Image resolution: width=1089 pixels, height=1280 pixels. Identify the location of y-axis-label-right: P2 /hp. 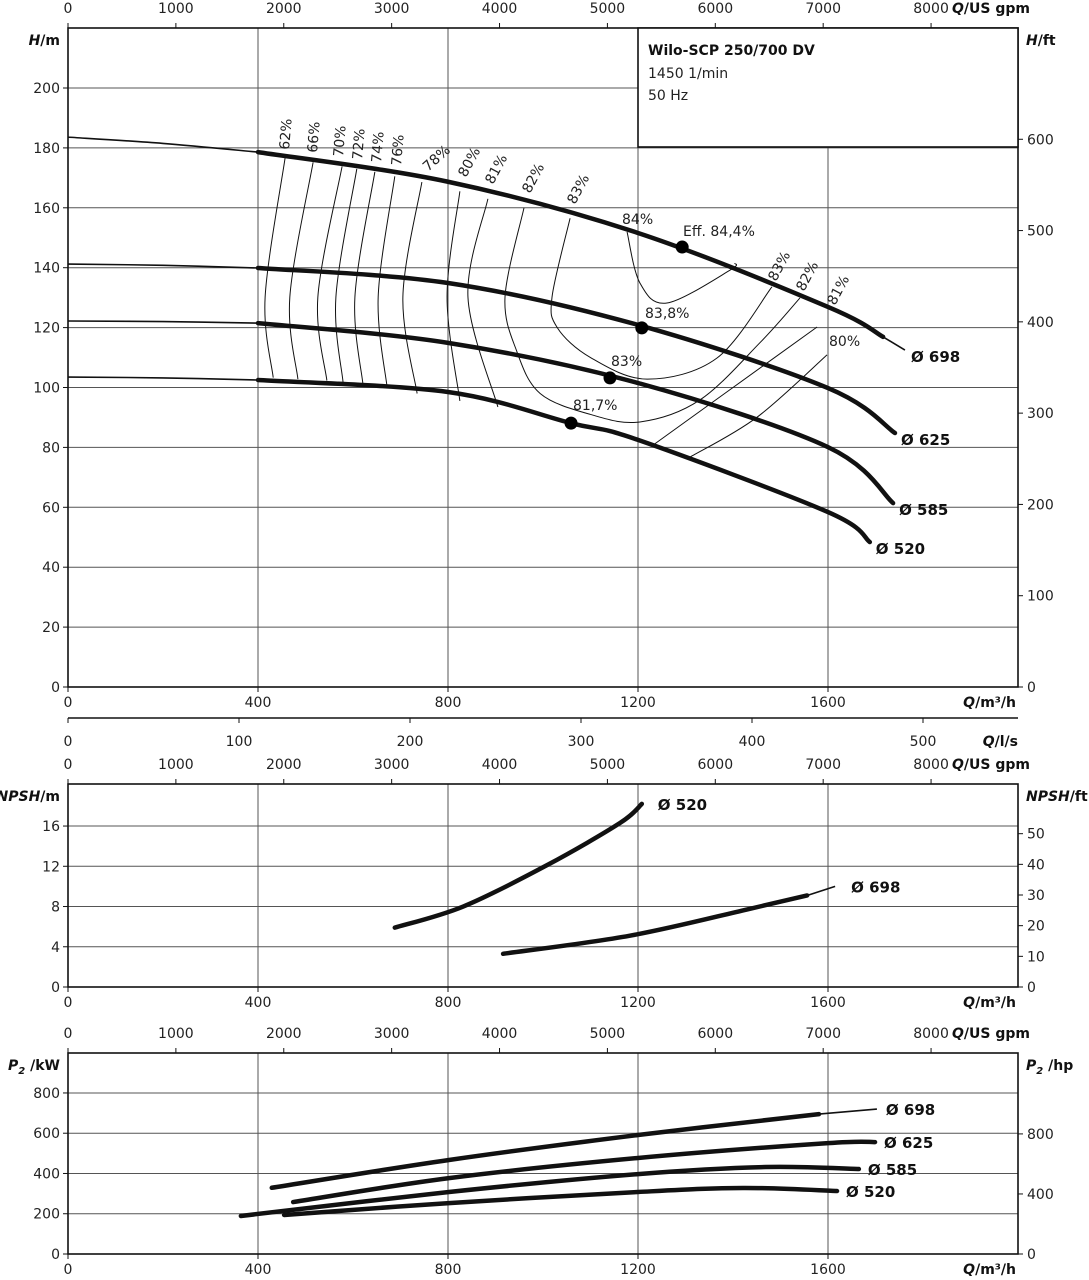
(1049, 1067).